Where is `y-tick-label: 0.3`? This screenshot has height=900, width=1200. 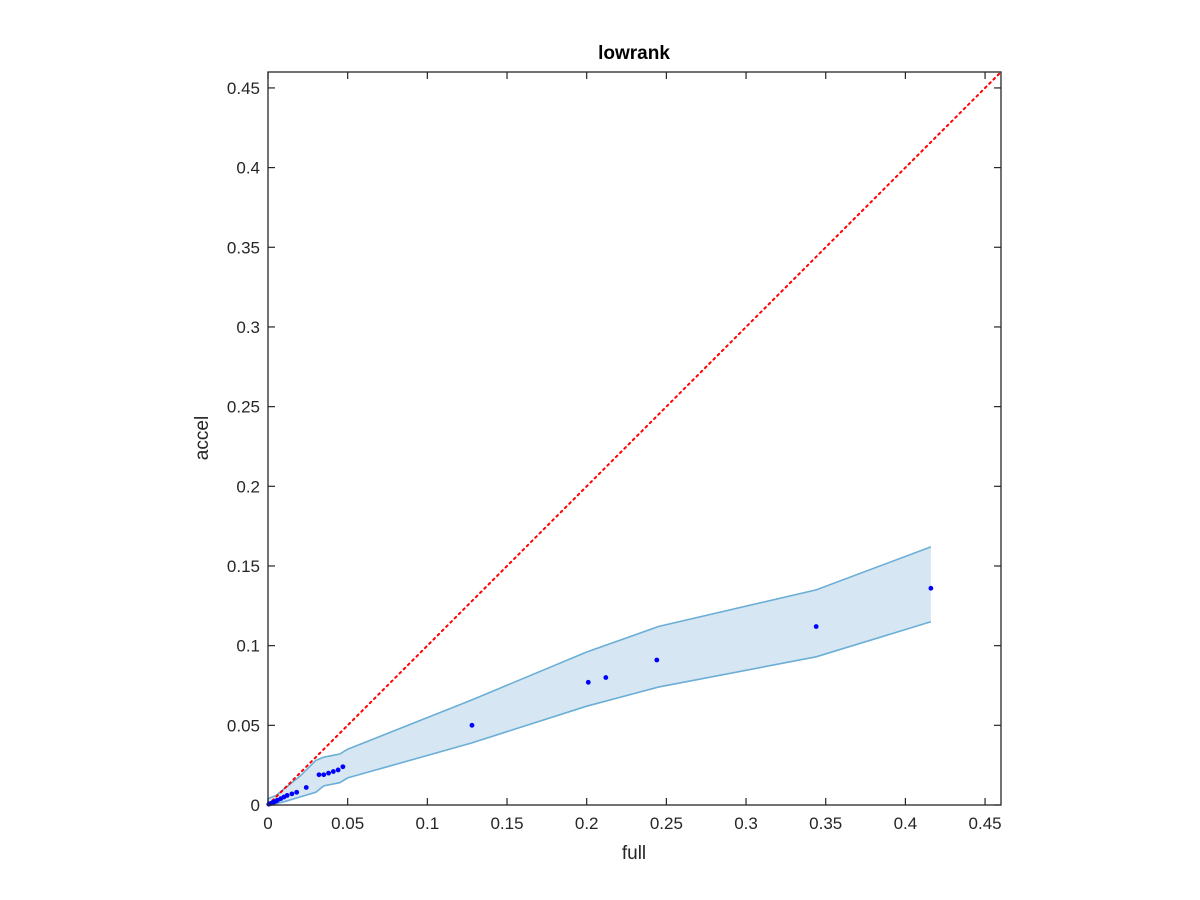 y-tick-label: 0.3 is located at coordinates (248, 327).